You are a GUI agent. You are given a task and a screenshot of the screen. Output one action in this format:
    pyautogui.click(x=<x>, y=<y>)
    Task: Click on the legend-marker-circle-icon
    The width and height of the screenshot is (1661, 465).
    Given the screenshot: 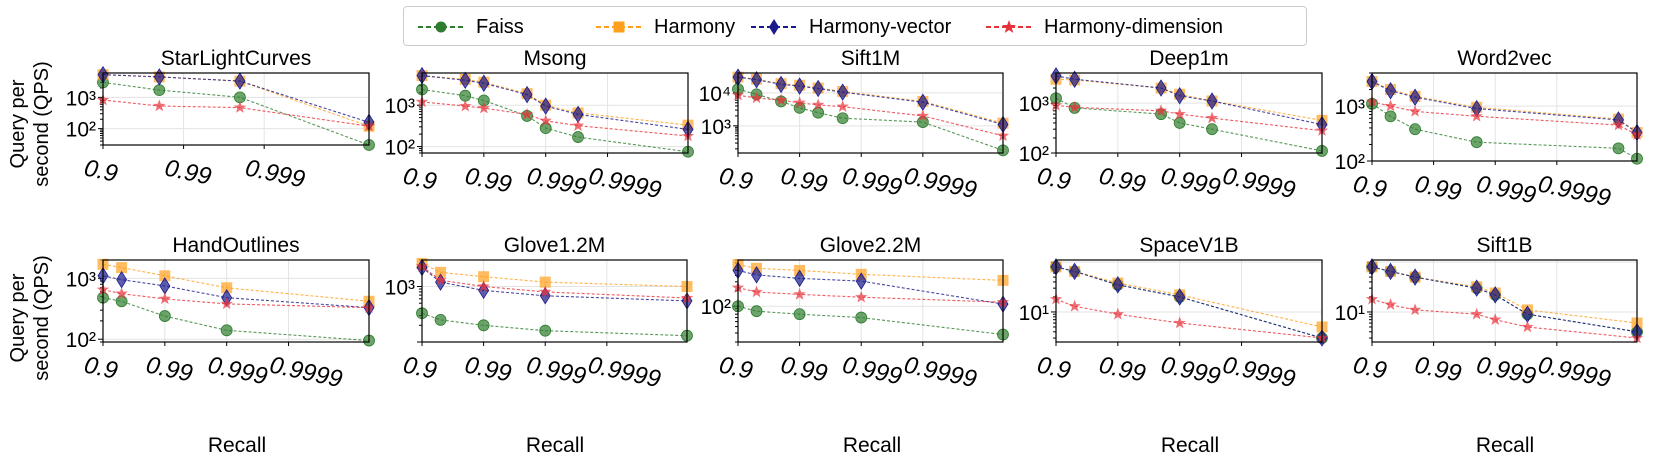 What is the action you would take?
    pyautogui.click(x=441, y=27)
    